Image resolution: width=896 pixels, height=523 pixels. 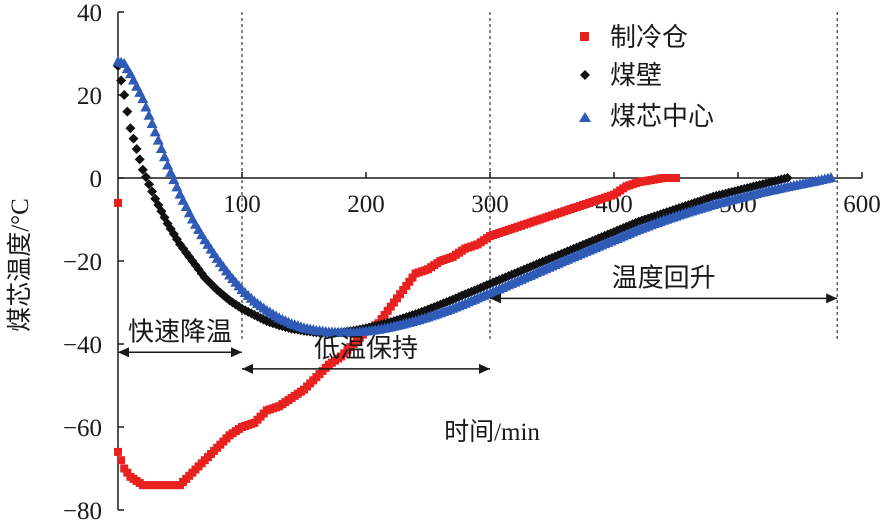 I want to click on y-tick-label: −40, so click(x=82, y=345).